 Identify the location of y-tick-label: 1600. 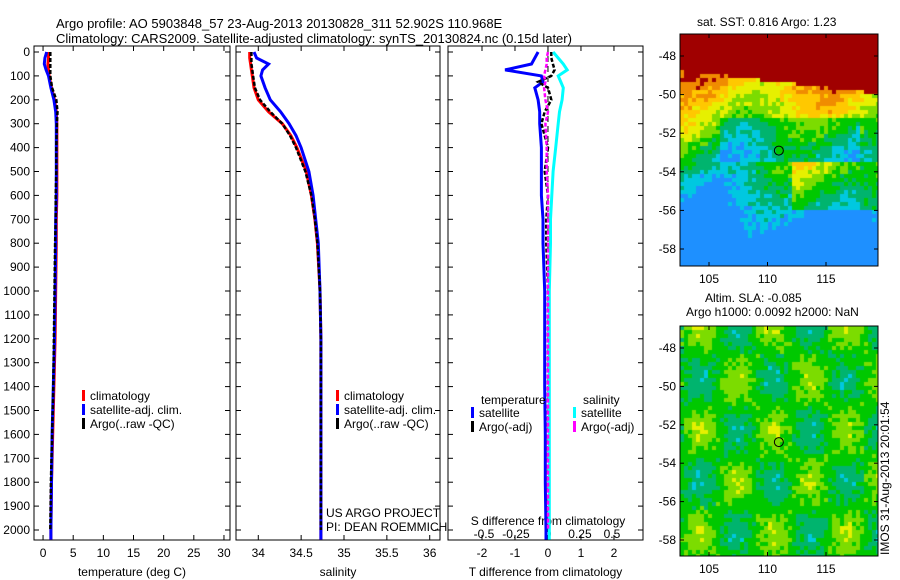
(16, 434).